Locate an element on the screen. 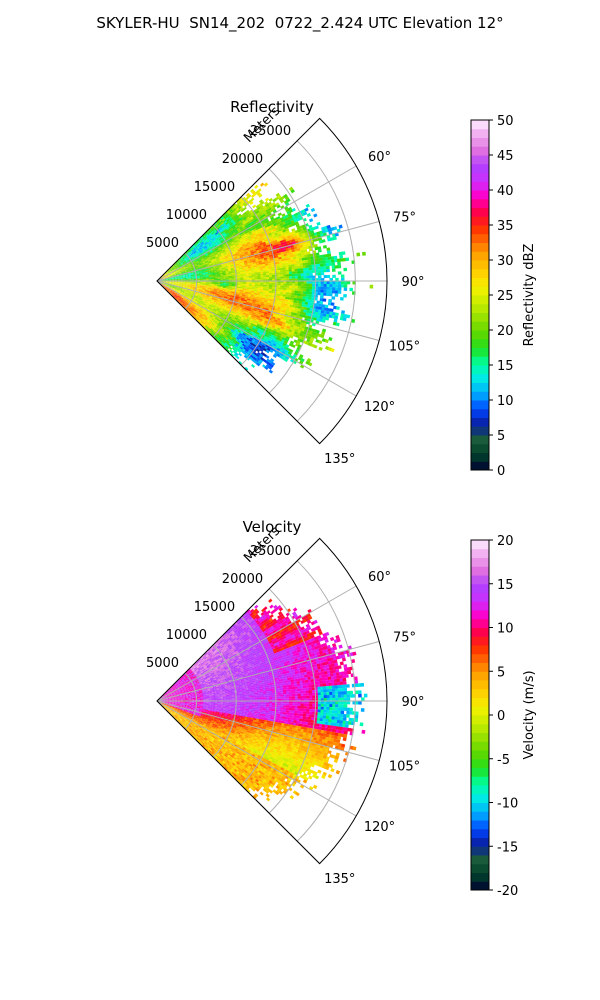 This screenshot has height=1000, width=600. colorbar-tick-label: 10 is located at coordinates (505, 401).